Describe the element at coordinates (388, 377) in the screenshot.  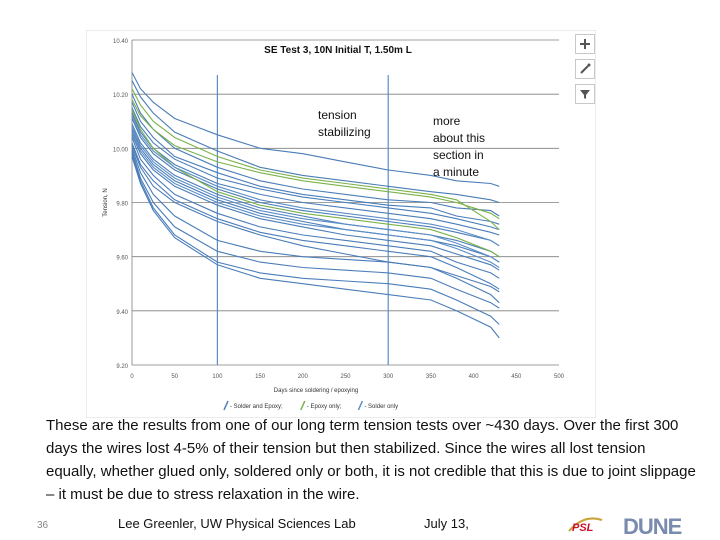
I see `x-tick-label: 300` at that location.